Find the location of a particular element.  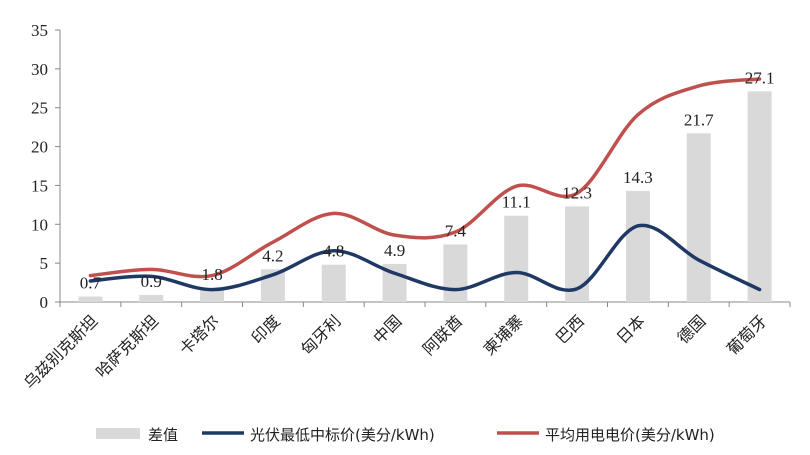

x-category-label: 葡萄牙 is located at coordinates (746, 334).